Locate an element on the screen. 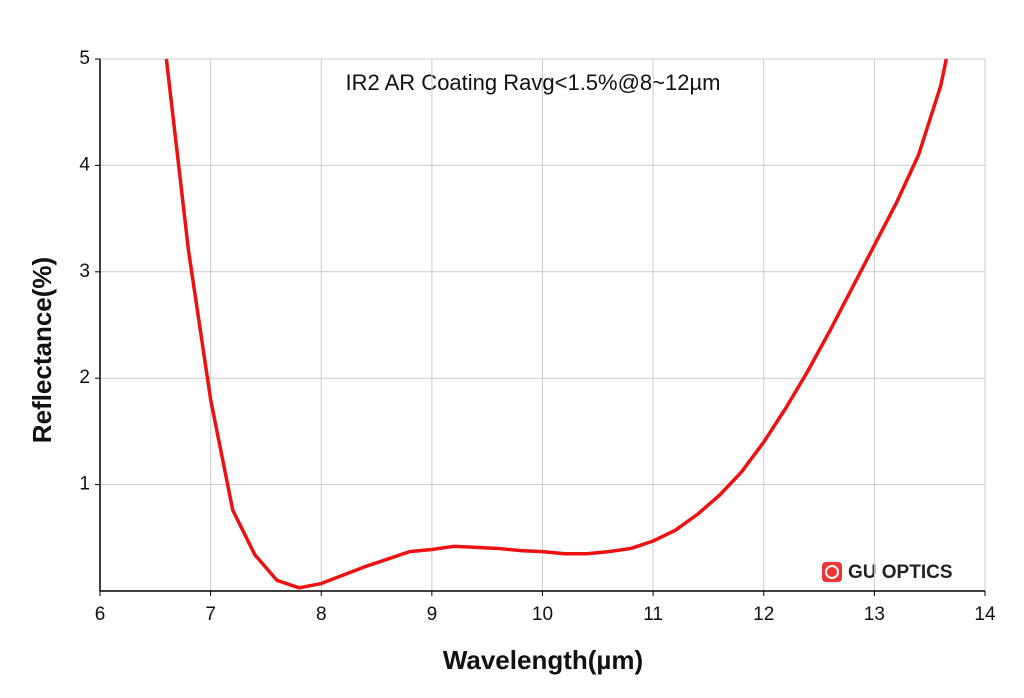 The image size is (1024, 698). logo-icon is located at coordinates (832, 572).